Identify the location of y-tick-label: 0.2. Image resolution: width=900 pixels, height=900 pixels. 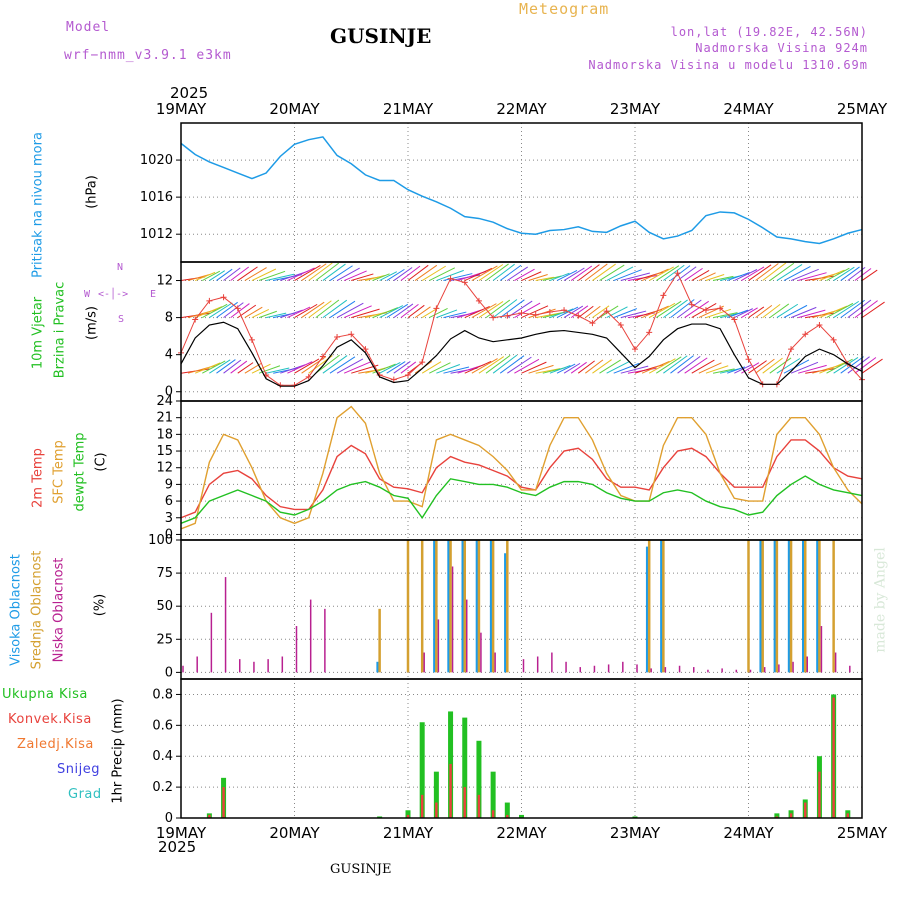
(162, 787).